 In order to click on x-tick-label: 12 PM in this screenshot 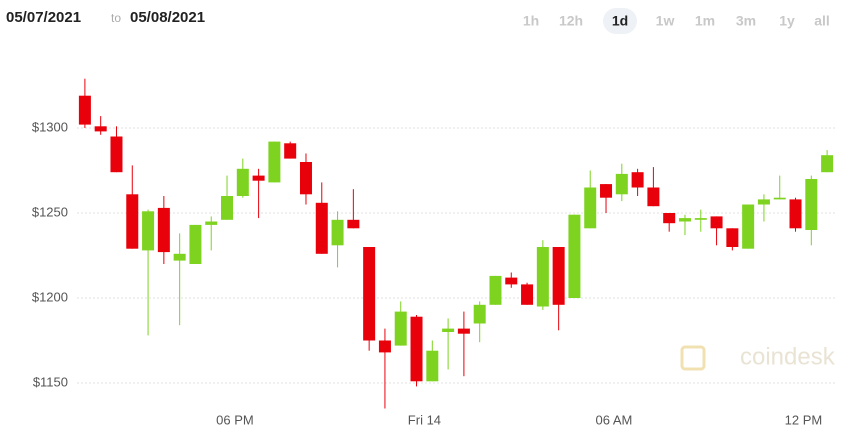, I will do `click(804, 419)`.